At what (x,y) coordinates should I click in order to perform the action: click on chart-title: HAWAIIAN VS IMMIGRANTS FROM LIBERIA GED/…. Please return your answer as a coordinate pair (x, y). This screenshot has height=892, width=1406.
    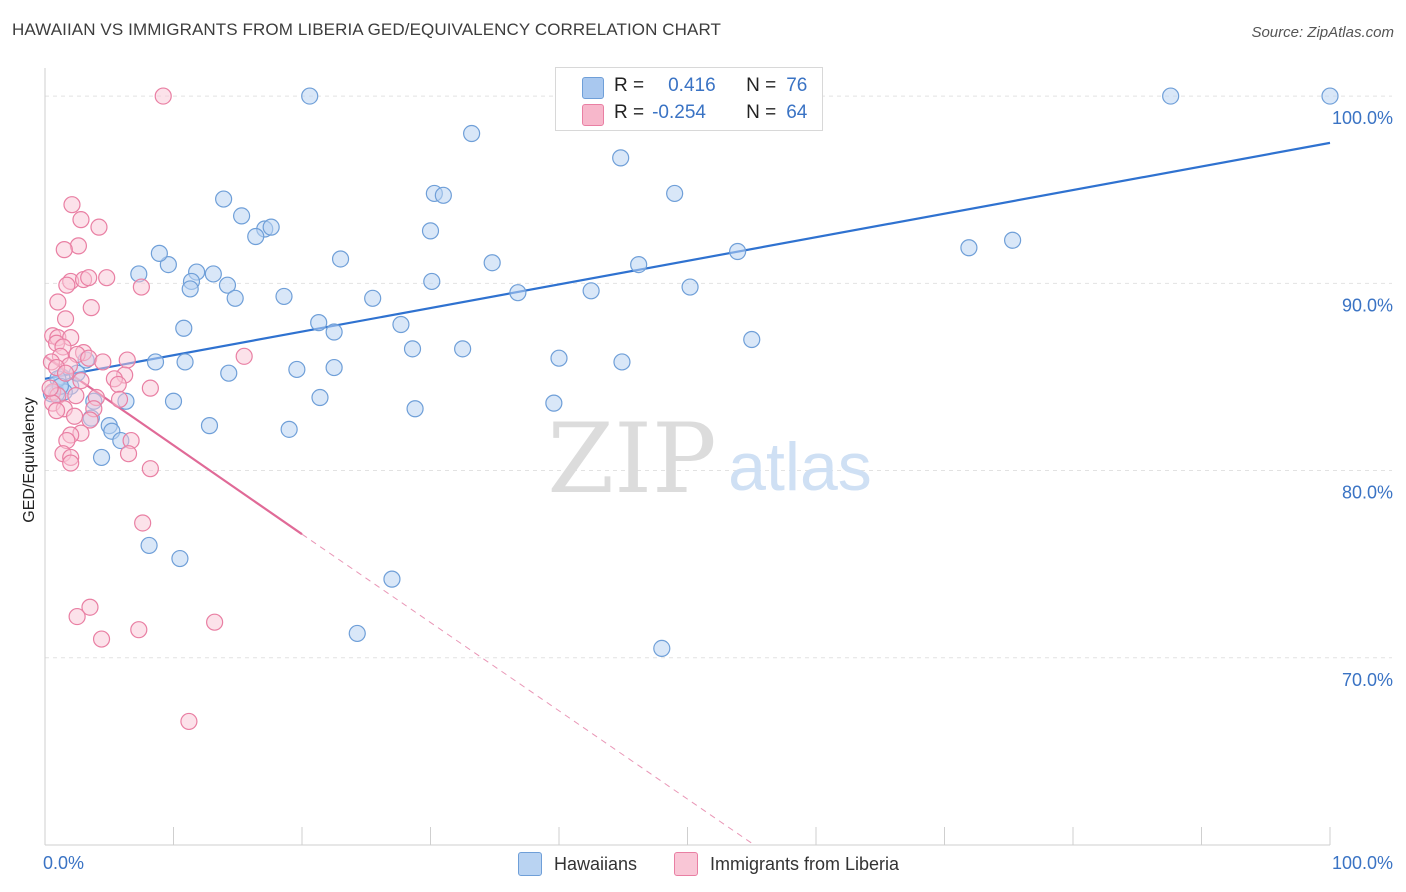
    Looking at the image, I should click on (367, 29).